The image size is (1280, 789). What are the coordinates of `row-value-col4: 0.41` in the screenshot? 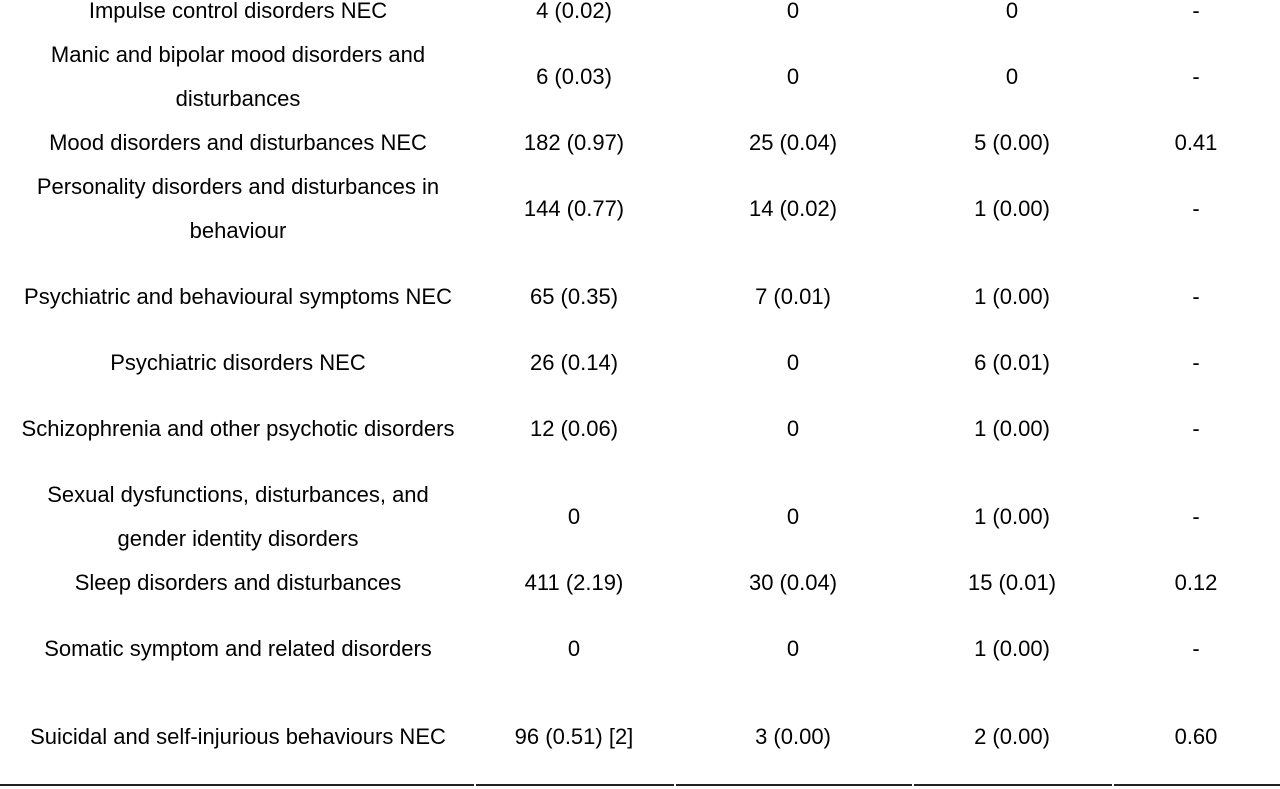 It's located at (1196, 142).